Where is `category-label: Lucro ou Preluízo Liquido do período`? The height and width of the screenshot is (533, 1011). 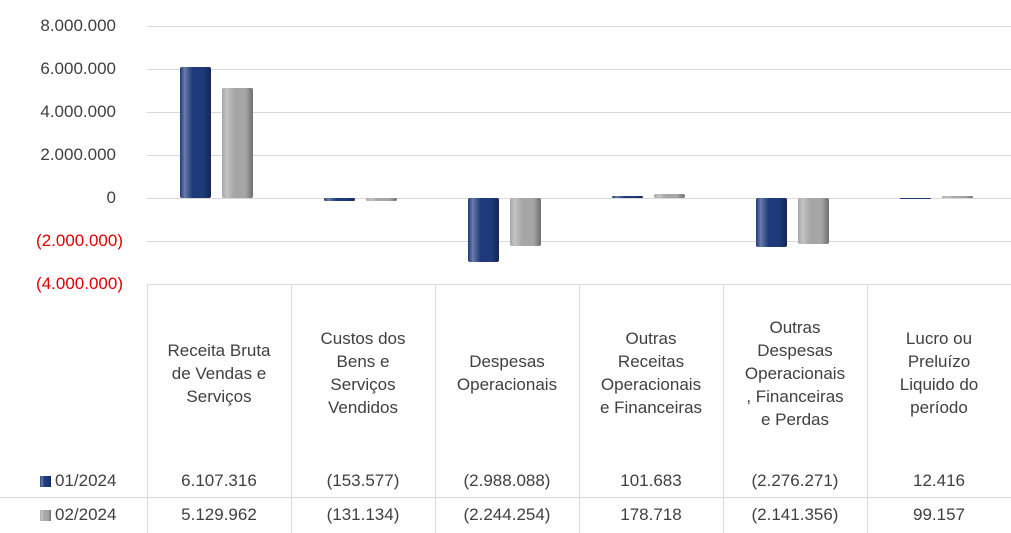 category-label: Lucro ou Preluízo Liquido do período is located at coordinates (939, 373).